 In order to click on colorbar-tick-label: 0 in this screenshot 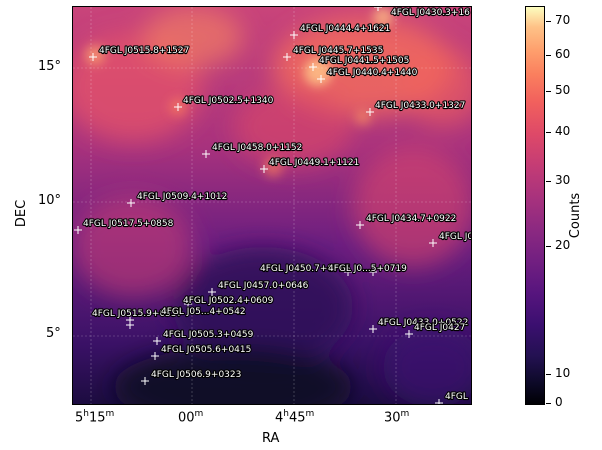, I will do `click(559, 402)`.